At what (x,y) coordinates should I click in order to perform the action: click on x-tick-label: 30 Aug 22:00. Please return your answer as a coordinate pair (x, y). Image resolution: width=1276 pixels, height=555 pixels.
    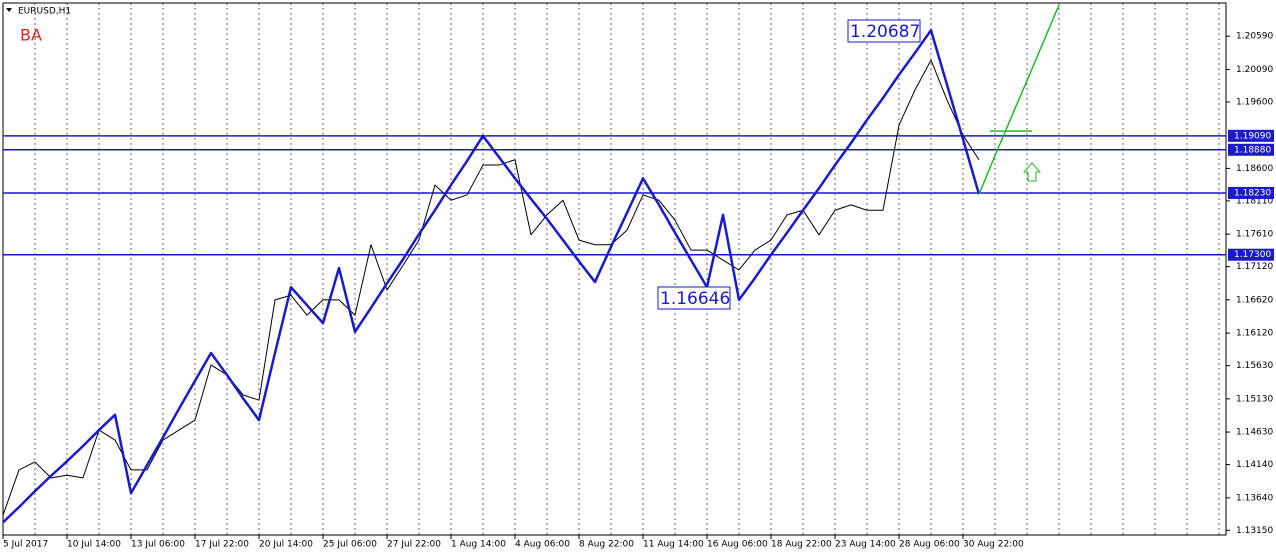
    Looking at the image, I should click on (993, 545).